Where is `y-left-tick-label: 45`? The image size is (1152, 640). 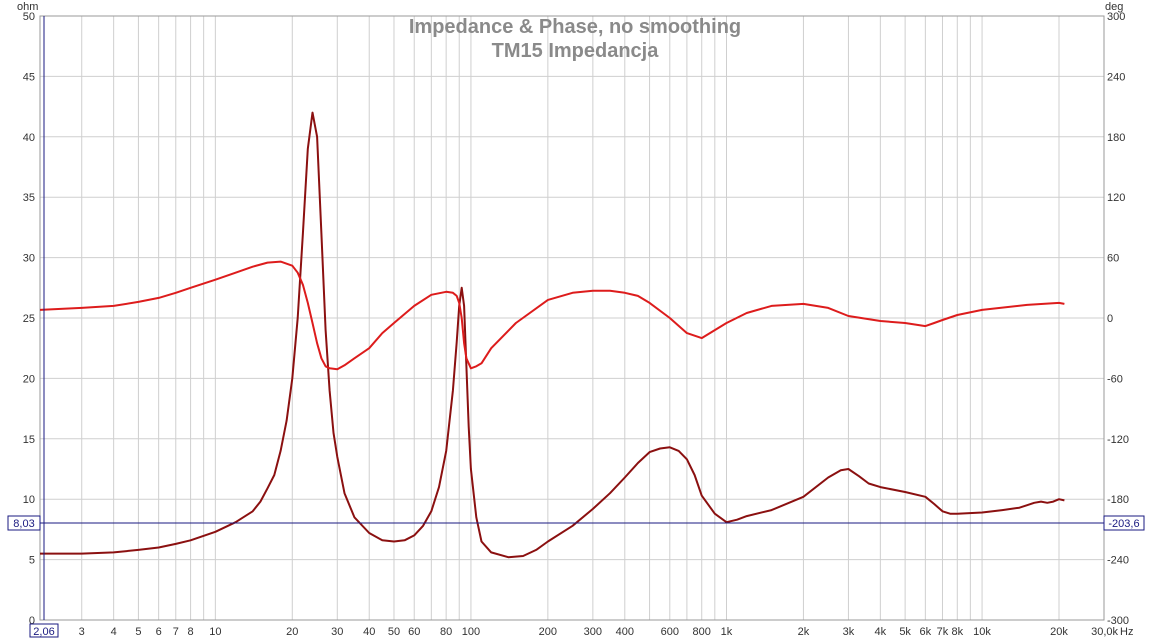
y-left-tick-label: 45 is located at coordinates (29, 77).